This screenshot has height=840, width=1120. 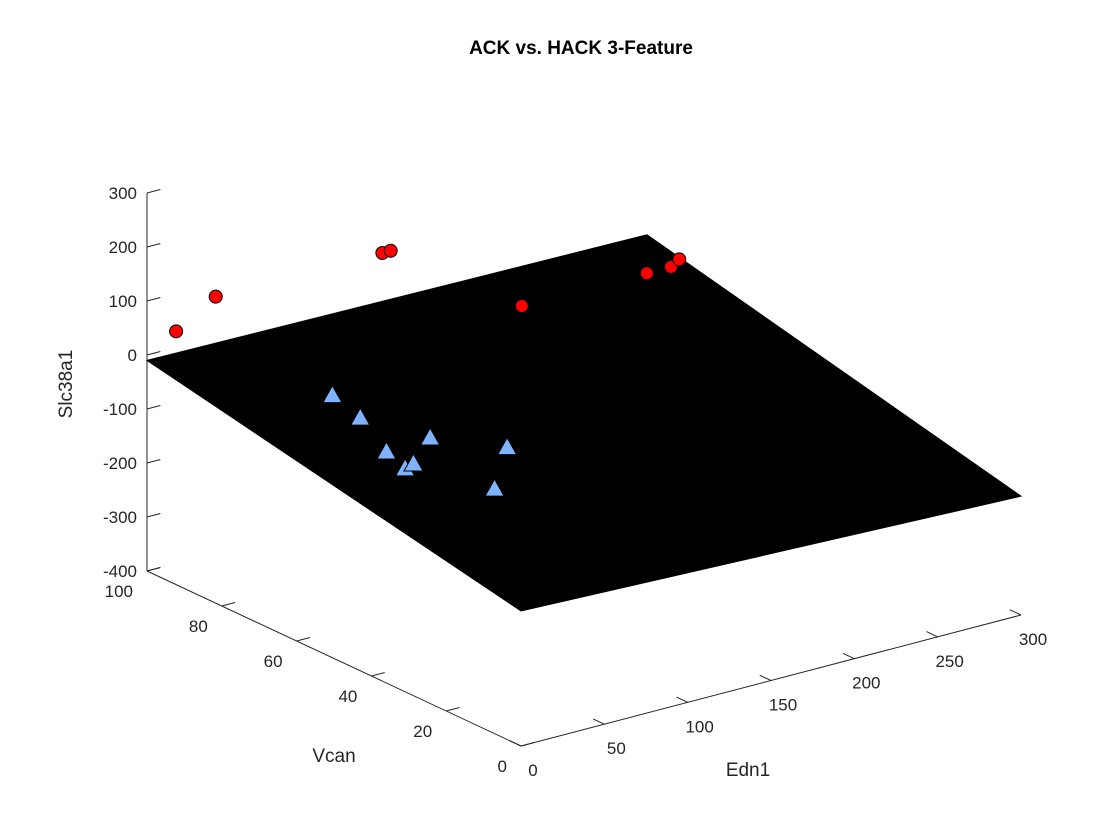 I want to click on y-tick-label: 0, so click(x=502, y=766).